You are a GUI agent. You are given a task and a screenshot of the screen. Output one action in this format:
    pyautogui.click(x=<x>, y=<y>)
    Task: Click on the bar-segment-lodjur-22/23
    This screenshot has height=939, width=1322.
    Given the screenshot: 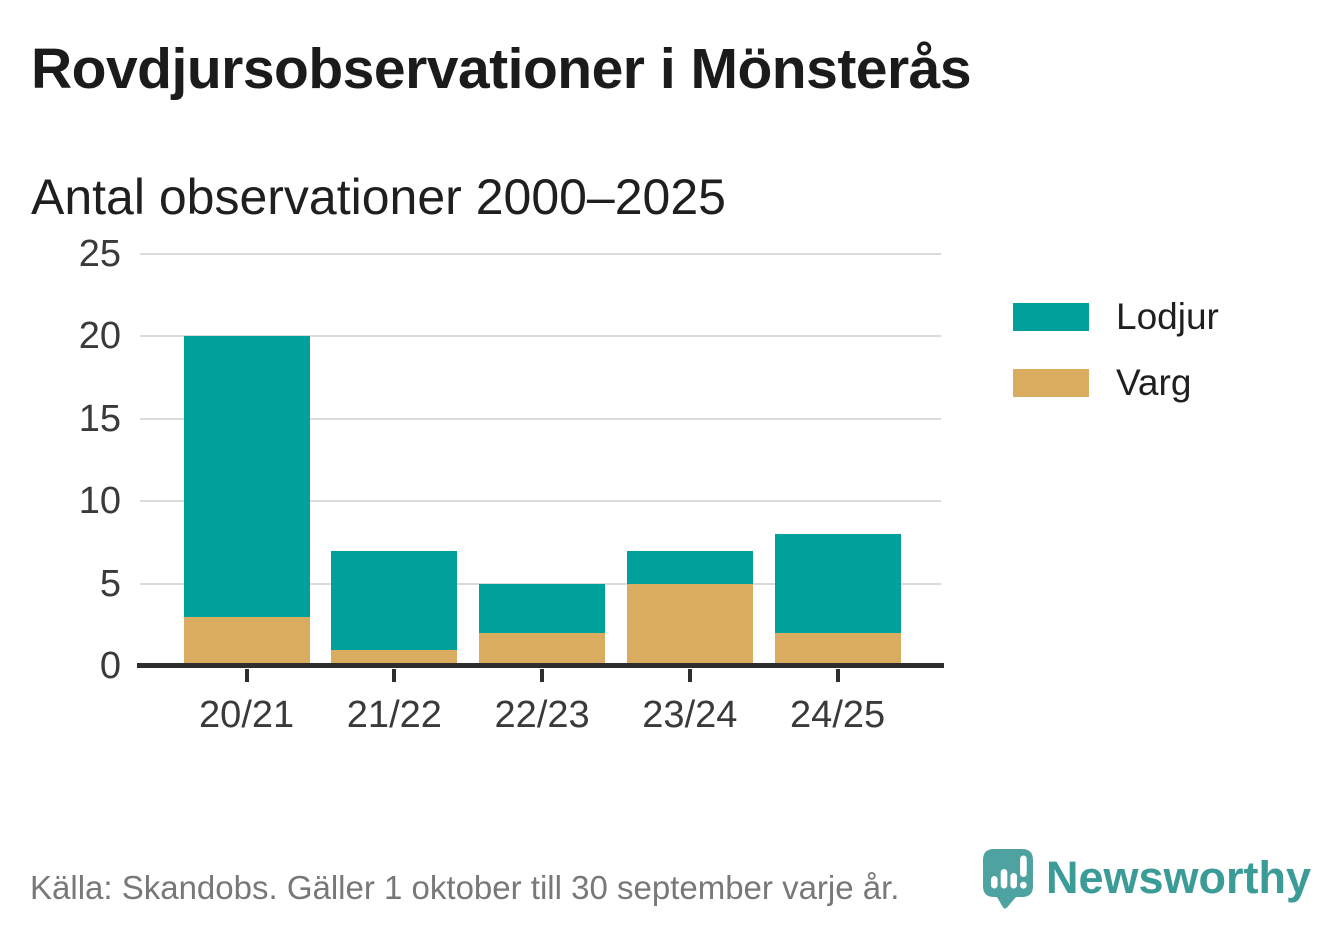 What is the action you would take?
    pyautogui.click(x=542, y=608)
    